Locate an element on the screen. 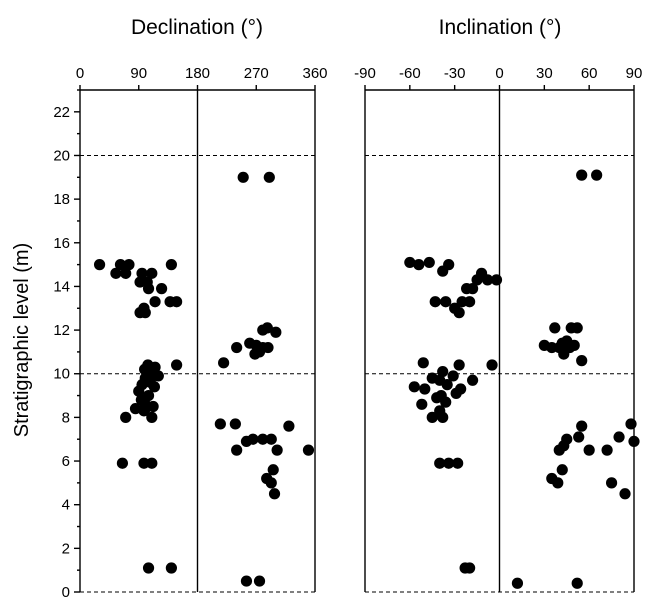 The width and height of the screenshot is (647, 597). y-tick-label: 22 is located at coordinates (61, 112).